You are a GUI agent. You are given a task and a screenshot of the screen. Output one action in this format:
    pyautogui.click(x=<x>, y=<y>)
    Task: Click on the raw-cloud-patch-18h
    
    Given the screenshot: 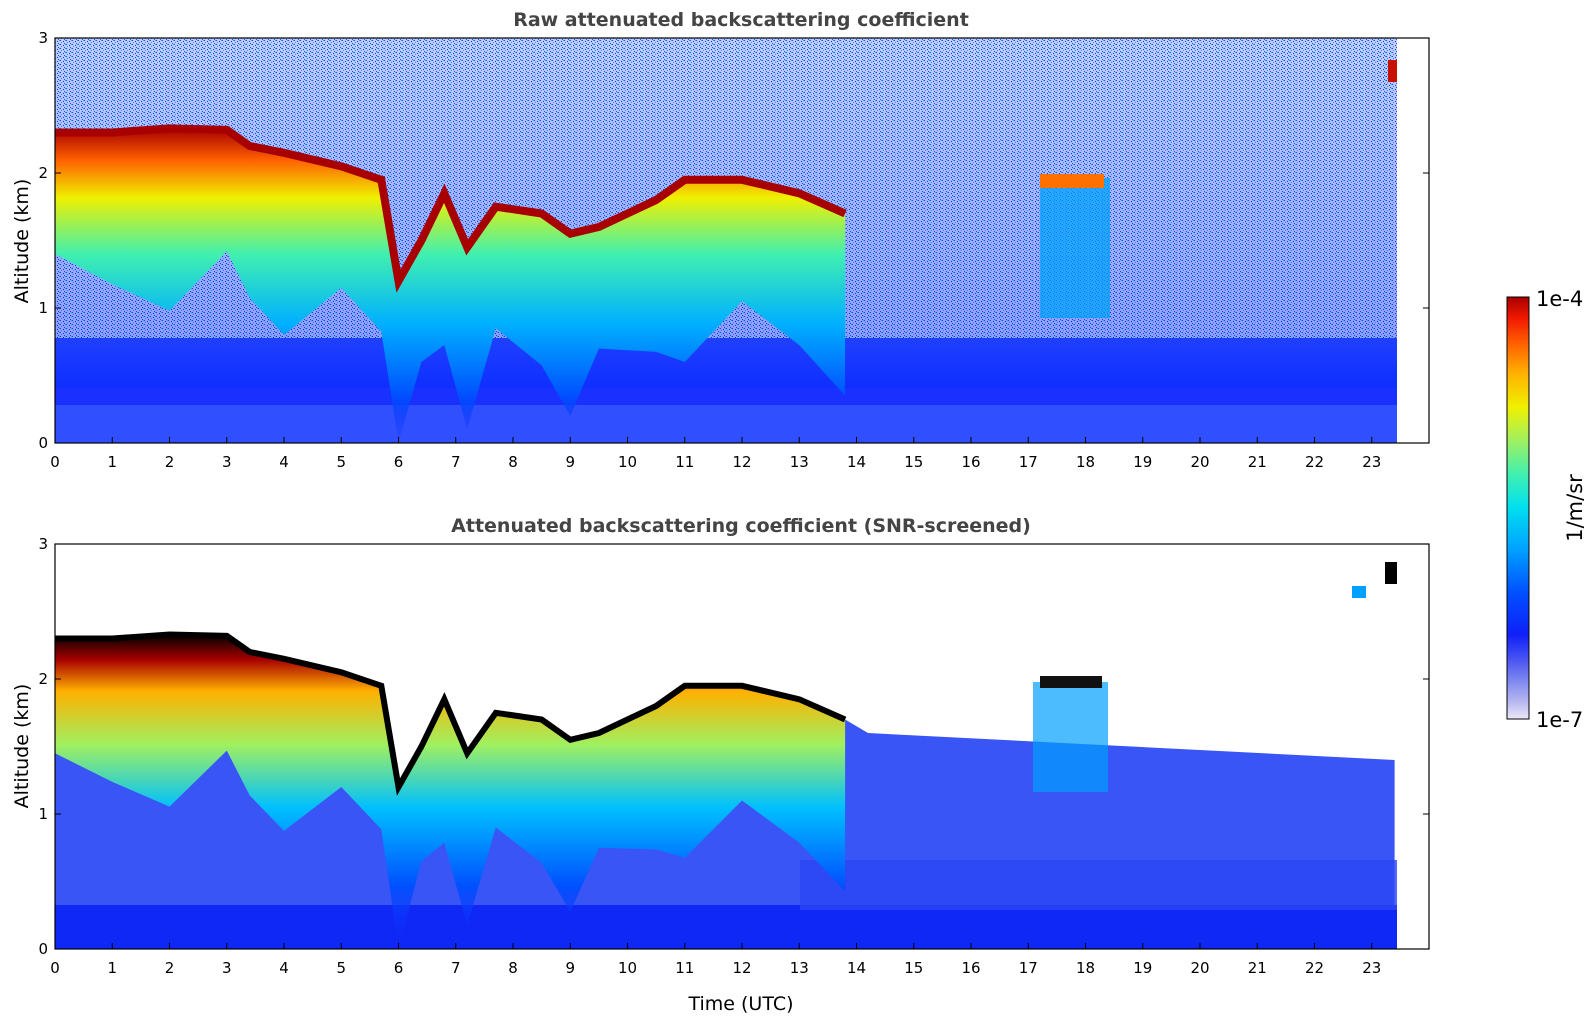 What is the action you would take?
    pyautogui.click(x=1075, y=246)
    